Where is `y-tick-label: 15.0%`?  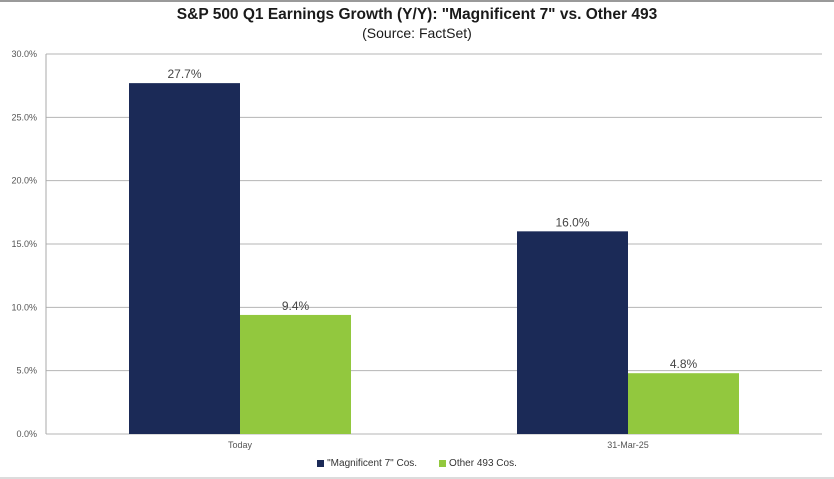 y-tick-label: 15.0% is located at coordinates (24, 244).